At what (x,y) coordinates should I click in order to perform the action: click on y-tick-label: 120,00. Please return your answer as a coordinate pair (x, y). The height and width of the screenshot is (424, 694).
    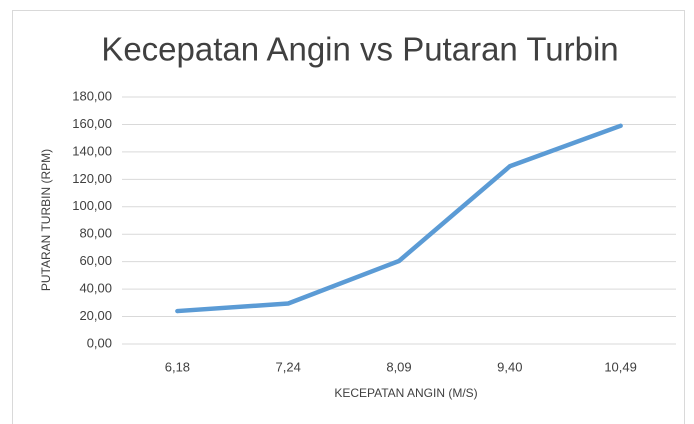
    Looking at the image, I should click on (92, 178).